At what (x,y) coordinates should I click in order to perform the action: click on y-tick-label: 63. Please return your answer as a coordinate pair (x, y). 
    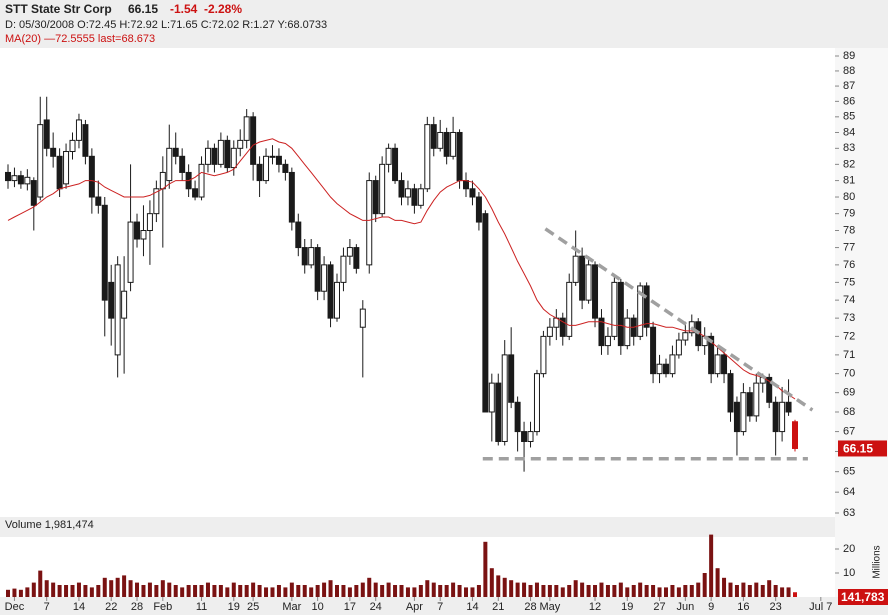
    Looking at the image, I should click on (849, 513).